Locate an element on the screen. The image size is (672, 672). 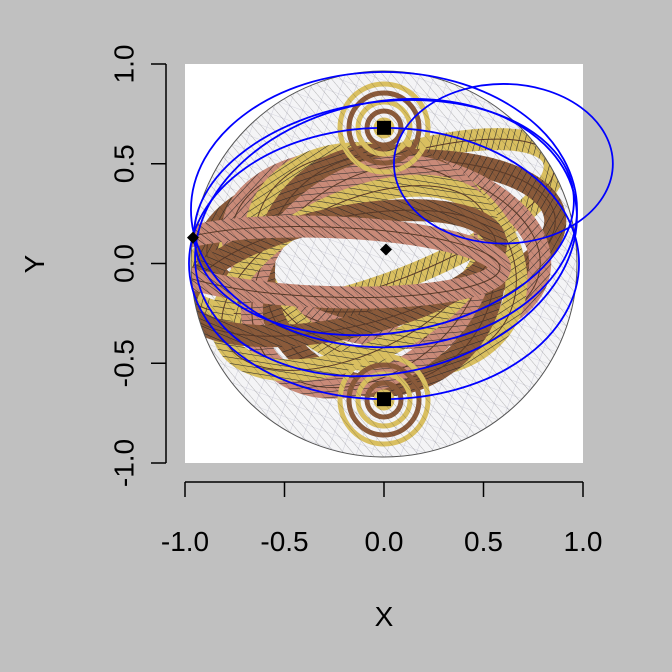
y-tick-label: 0.0 is located at coordinates (123, 263).